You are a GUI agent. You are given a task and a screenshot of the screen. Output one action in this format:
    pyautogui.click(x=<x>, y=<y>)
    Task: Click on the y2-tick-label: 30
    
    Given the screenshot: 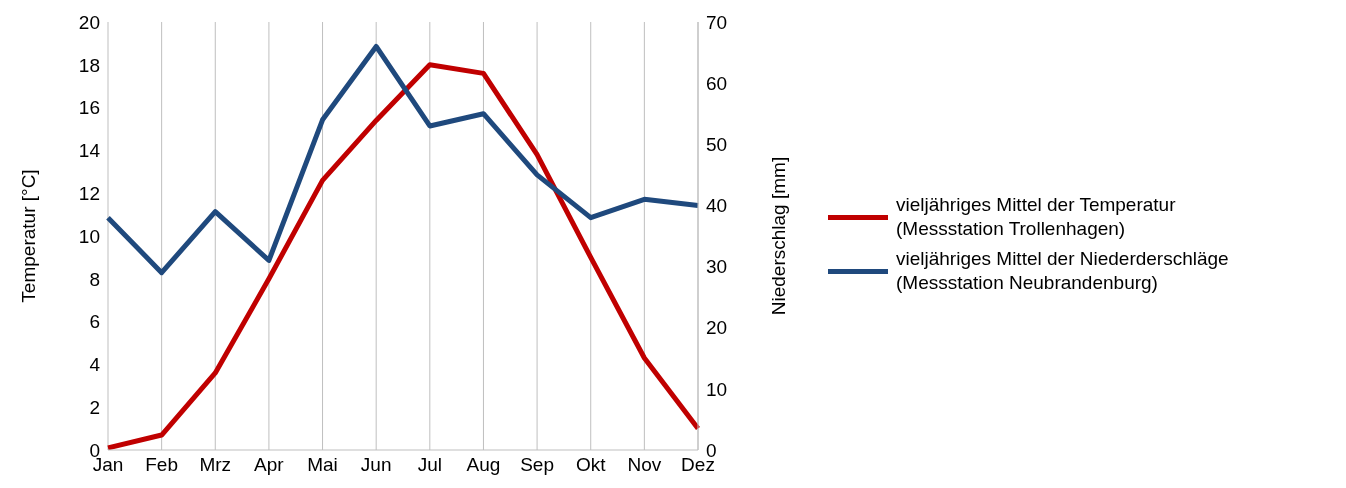 What is the action you would take?
    pyautogui.click(x=717, y=267)
    